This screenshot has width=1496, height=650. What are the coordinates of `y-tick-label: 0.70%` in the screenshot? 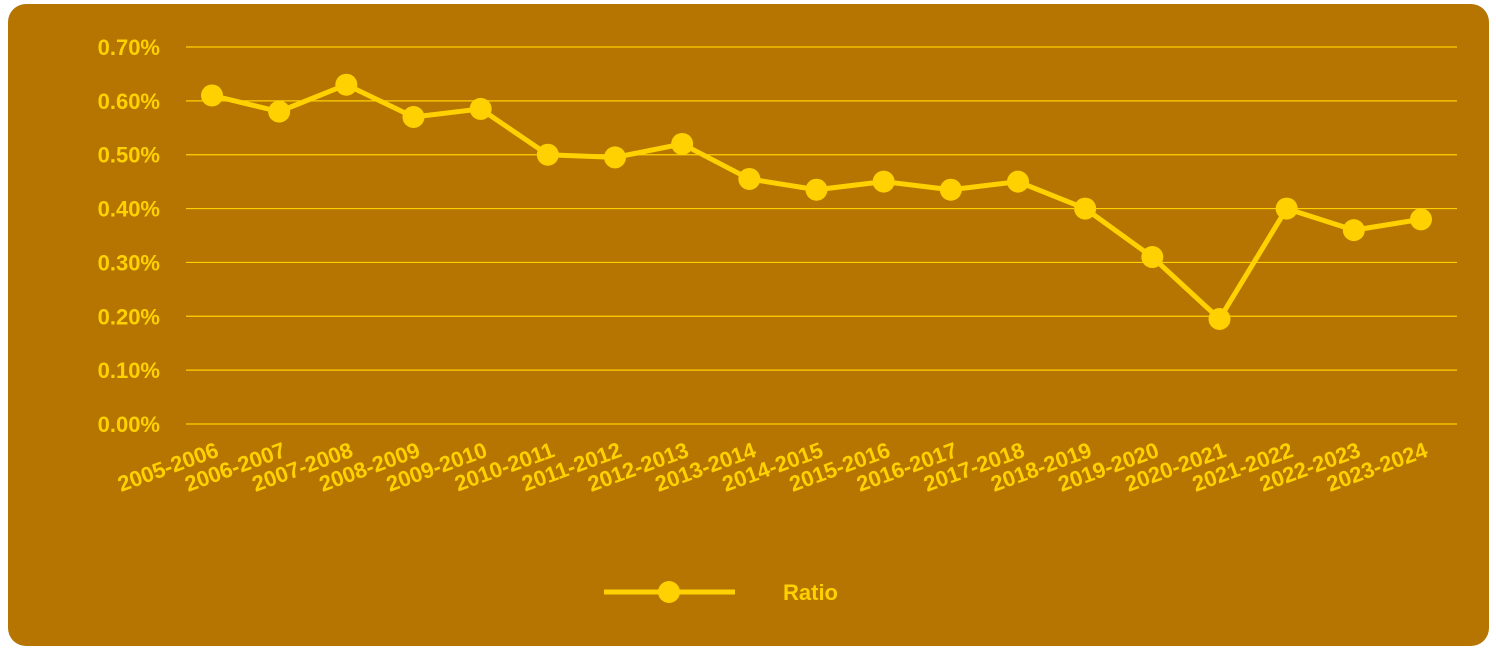 It's located at (129, 47).